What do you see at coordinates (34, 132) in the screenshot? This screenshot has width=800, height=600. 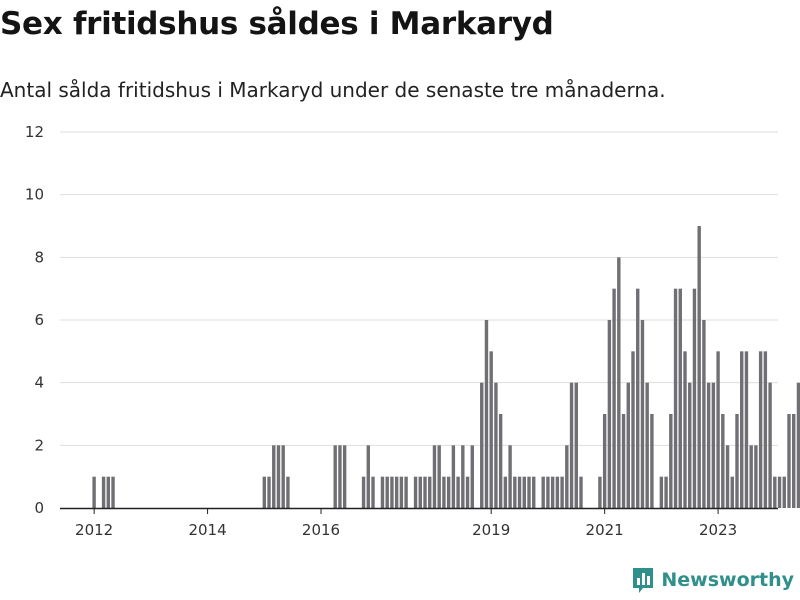 I see `y-tick-label: 12` at bounding box center [34, 132].